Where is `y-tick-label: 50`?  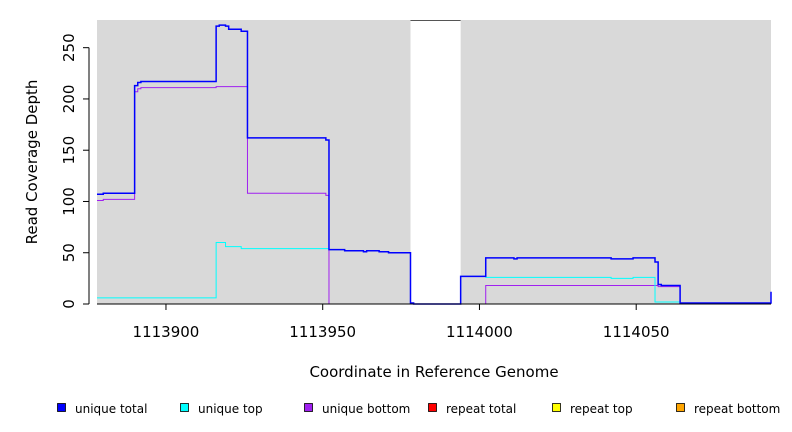
y-tick-label: 50 is located at coordinates (69, 252).